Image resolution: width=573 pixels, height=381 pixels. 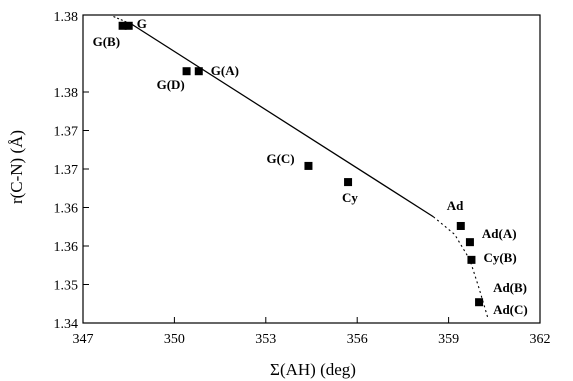 What do you see at coordinates (313, 369) in the screenshot?
I see `x-axis-title: Σ(AH) (deg)` at bounding box center [313, 369].